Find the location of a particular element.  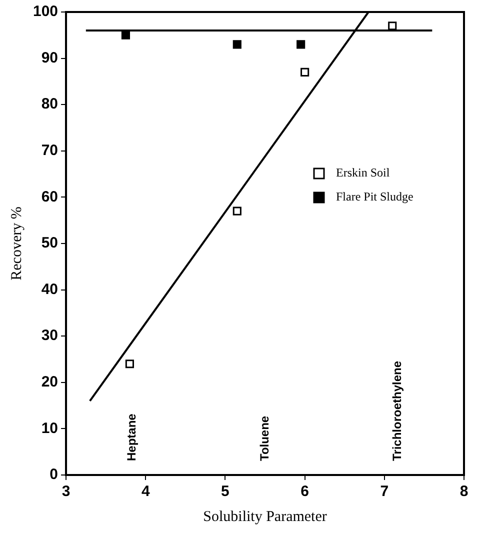

x-axis-title: Solubility Parameter is located at coordinates (265, 516).